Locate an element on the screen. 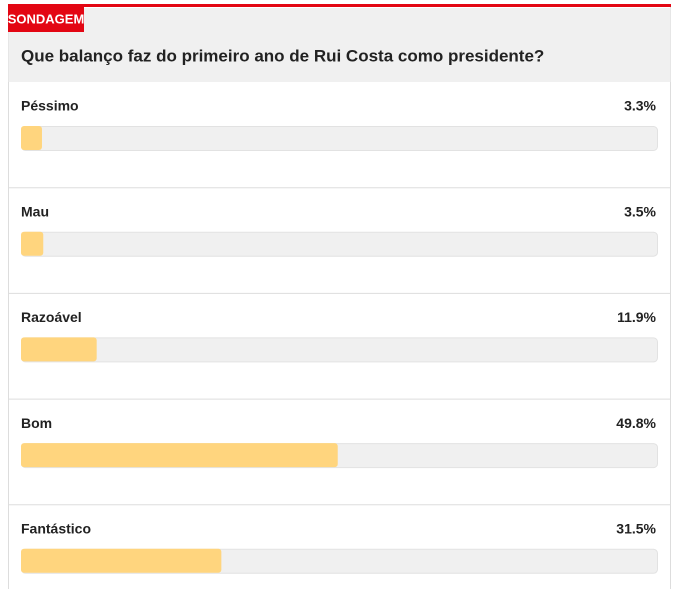  option-label: Bom is located at coordinates (36, 423).